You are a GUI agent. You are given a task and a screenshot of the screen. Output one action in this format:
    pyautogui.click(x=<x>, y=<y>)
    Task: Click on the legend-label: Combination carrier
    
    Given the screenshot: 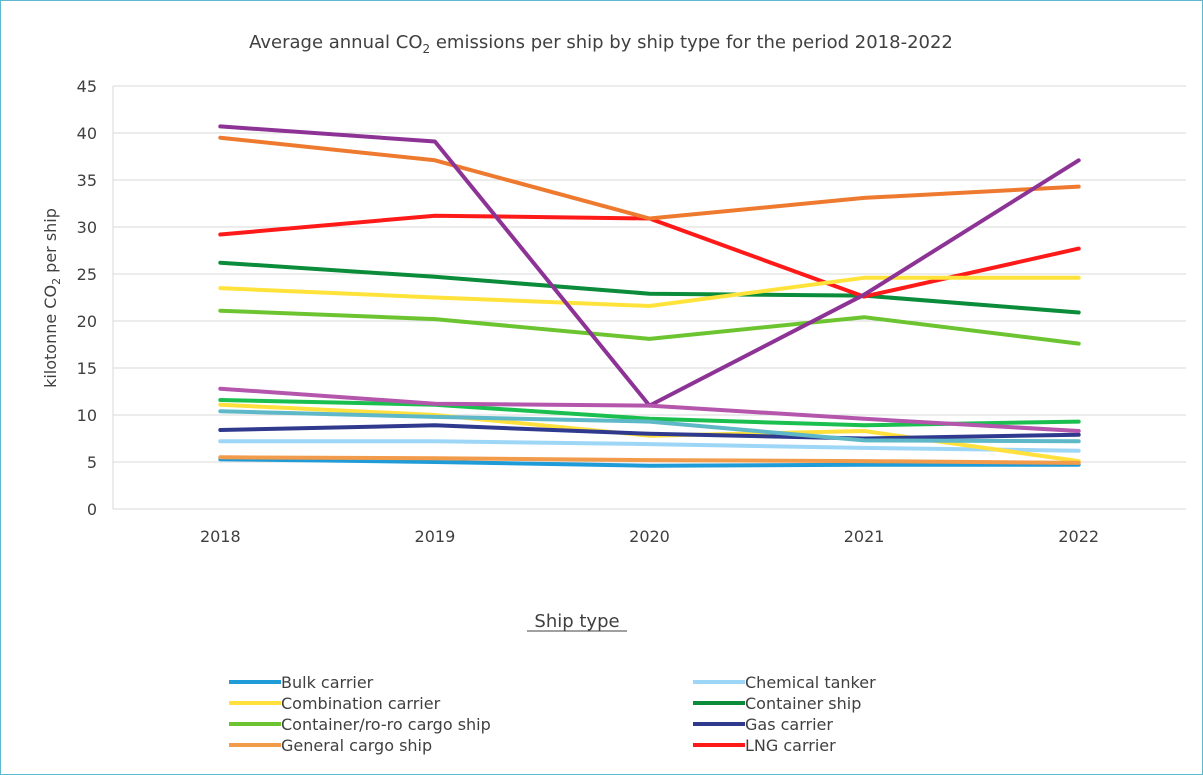 What is the action you would take?
    pyautogui.click(x=361, y=703)
    